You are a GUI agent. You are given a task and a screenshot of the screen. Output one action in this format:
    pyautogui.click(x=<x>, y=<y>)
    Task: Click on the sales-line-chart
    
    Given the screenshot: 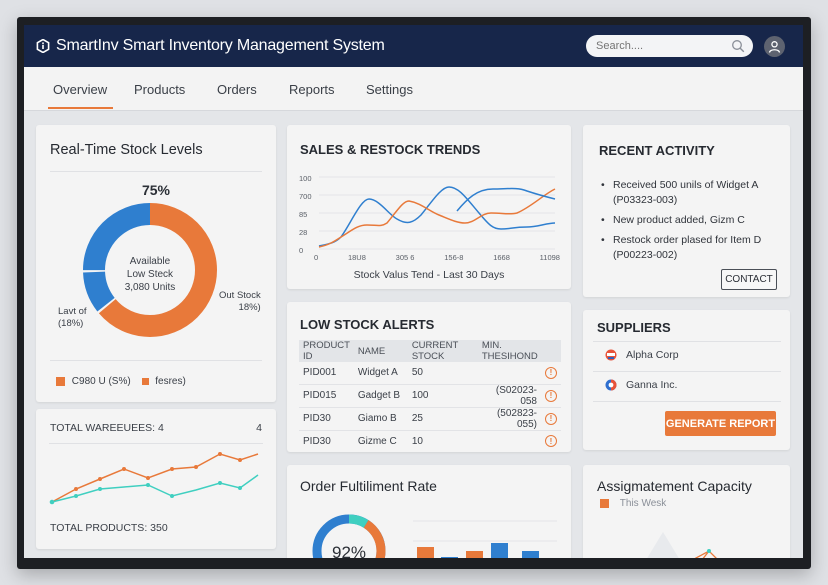 What is the action you would take?
    pyautogui.click(x=437, y=213)
    